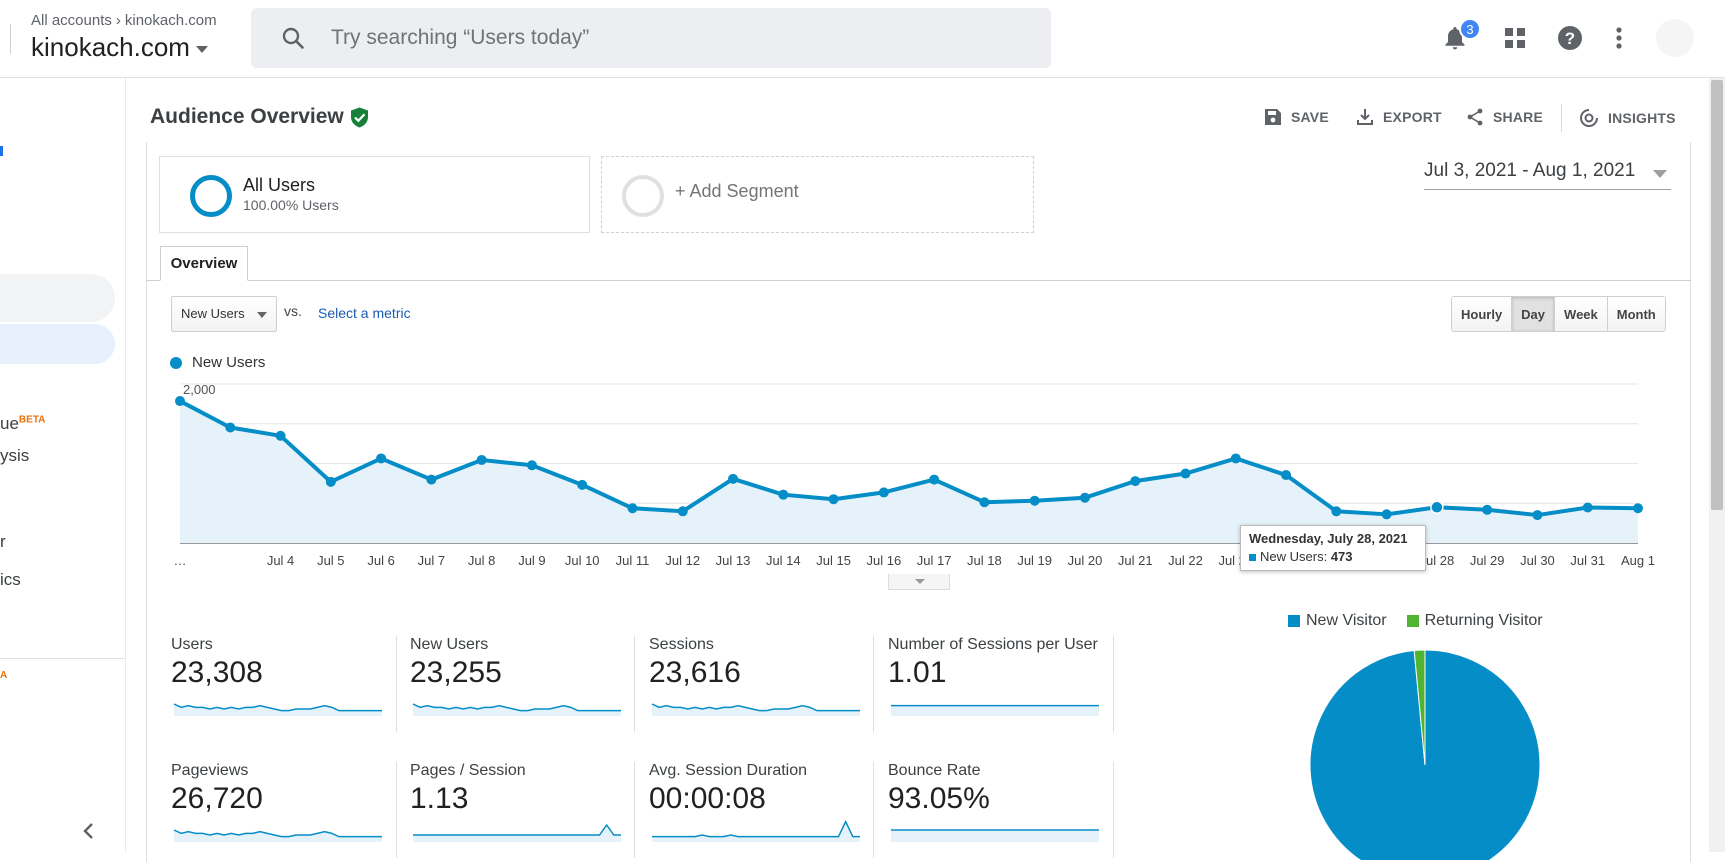 The image size is (1725, 862). What do you see at coordinates (997, 812) in the screenshot?
I see `scorecard-bounce-rate: Bounce Rate 93.05%` at bounding box center [997, 812].